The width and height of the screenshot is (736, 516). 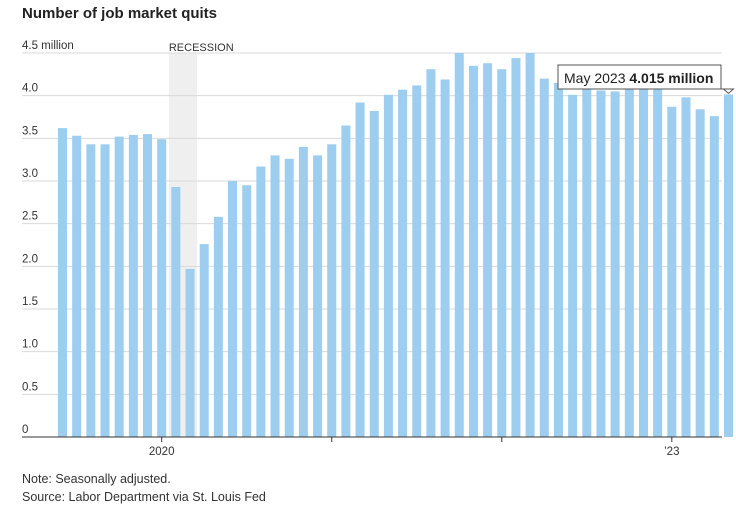 I want to click on callout-value: 4.015 million, so click(x=671, y=78).